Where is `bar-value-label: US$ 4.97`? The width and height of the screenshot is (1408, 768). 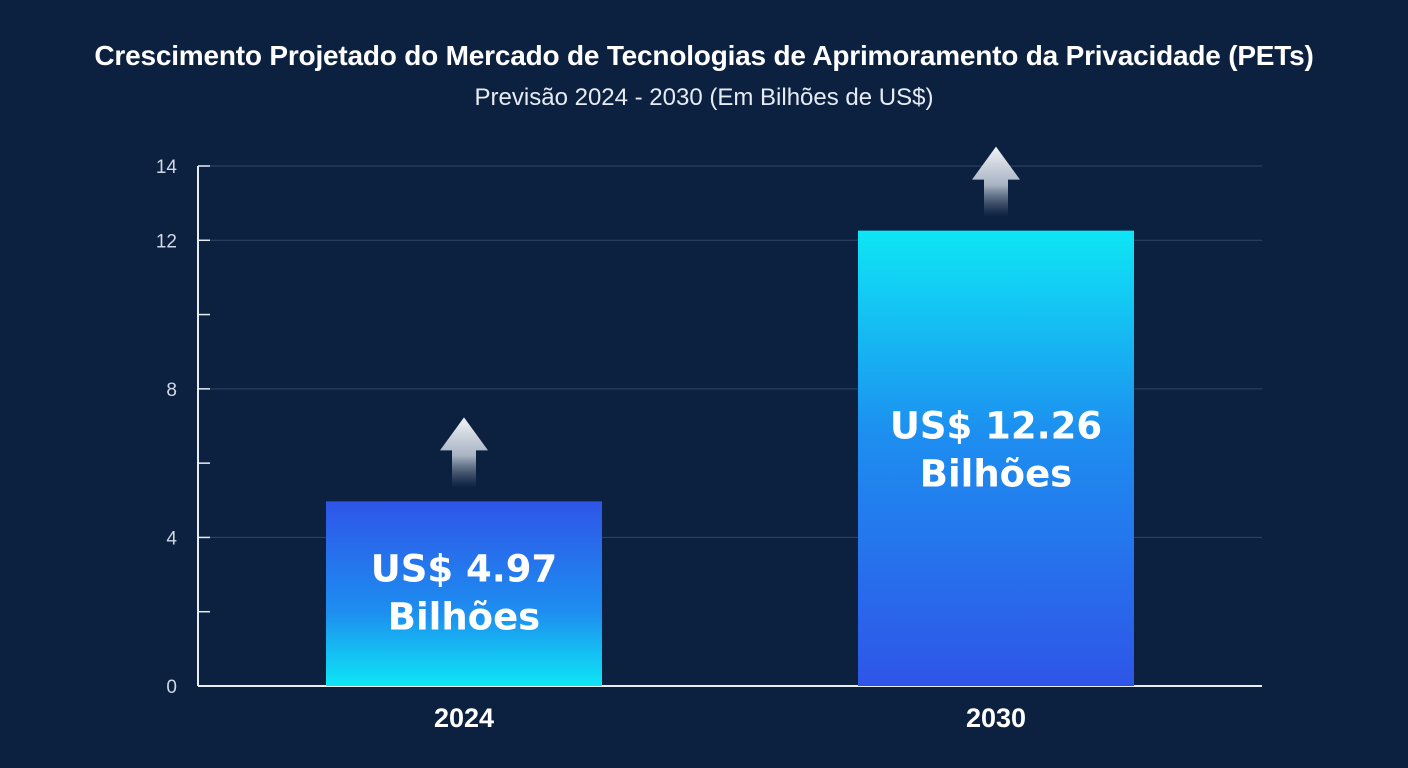 bar-value-label: US$ 4.97 is located at coordinates (464, 568).